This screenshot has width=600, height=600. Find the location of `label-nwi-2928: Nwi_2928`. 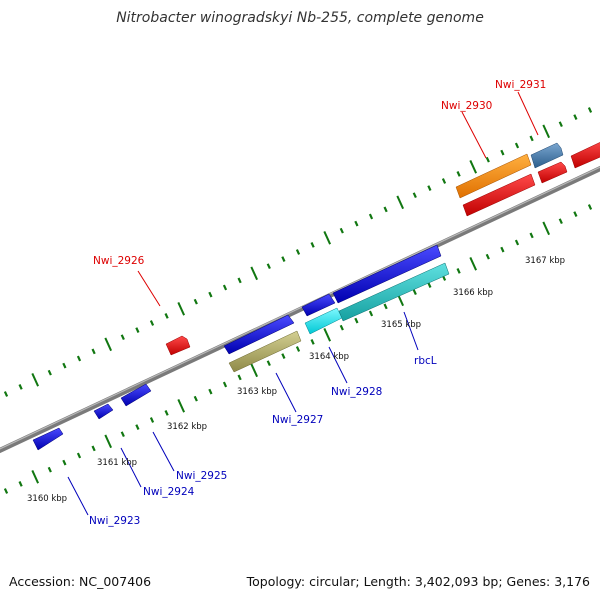

label-nwi-2928: Nwi_2928 is located at coordinates (356, 392).